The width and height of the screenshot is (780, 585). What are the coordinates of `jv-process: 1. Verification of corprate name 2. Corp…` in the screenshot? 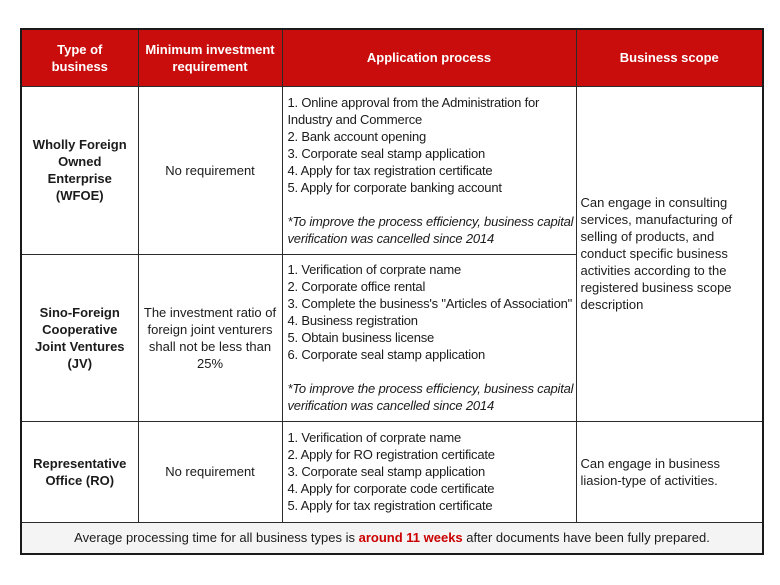 It's located at (429, 337).